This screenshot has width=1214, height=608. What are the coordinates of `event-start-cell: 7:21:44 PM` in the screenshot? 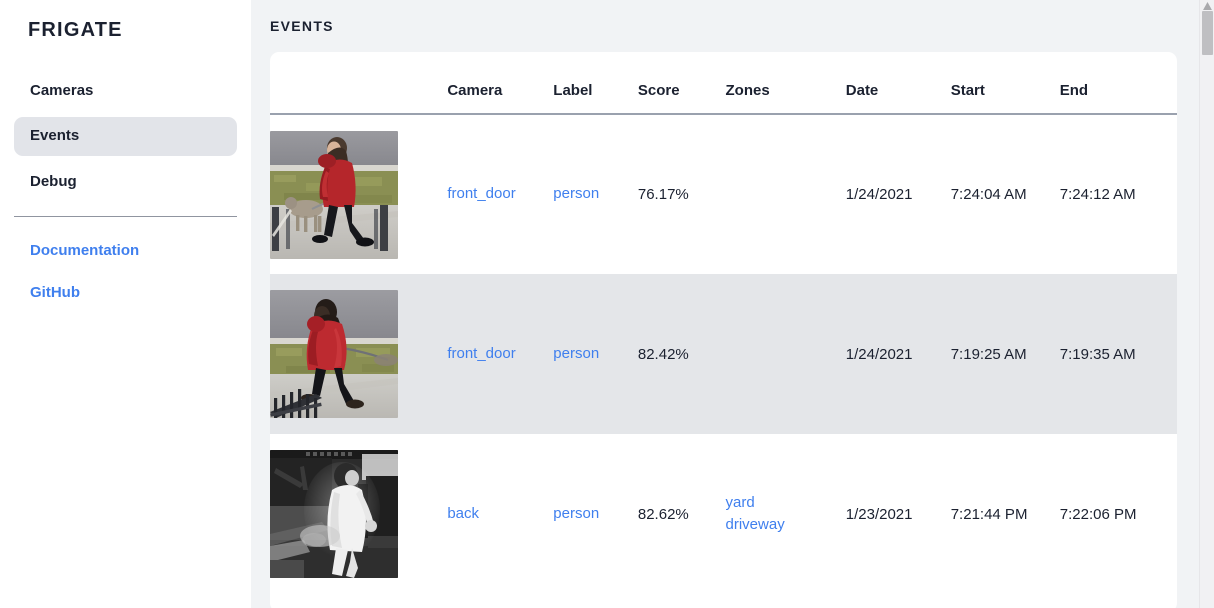 It's located at (989, 514).